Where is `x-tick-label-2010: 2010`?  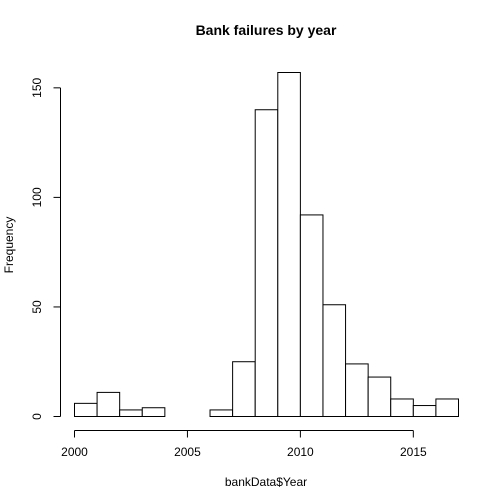
x-tick-label-2010: 2010 is located at coordinates (300, 452).